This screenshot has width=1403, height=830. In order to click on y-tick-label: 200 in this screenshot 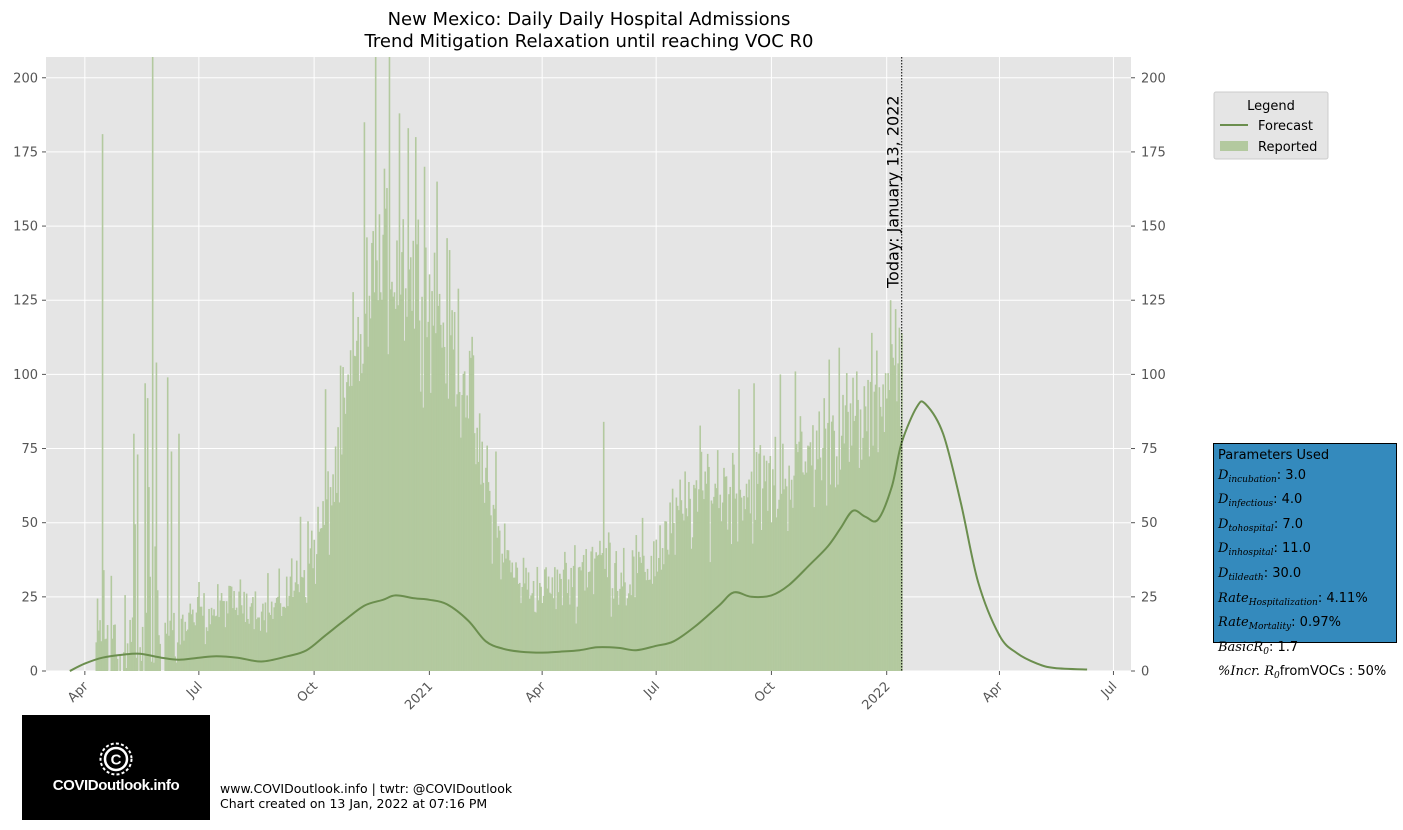, I will do `click(25, 78)`.